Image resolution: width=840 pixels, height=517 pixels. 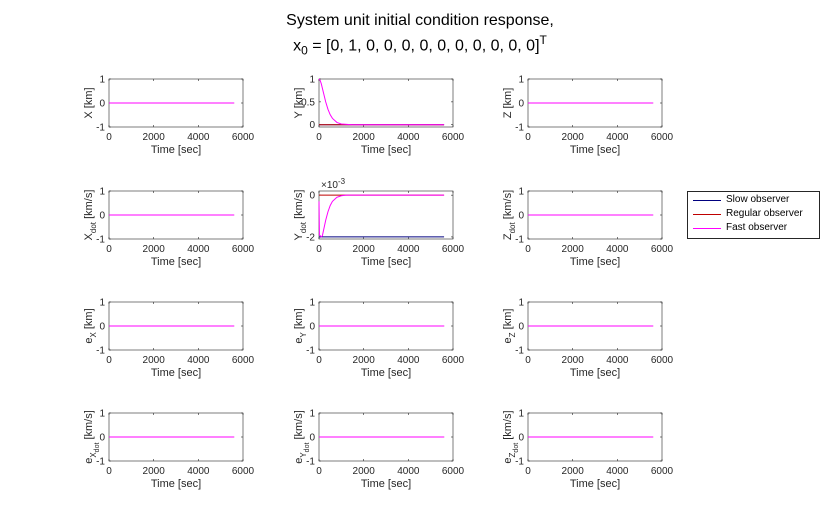 What do you see at coordinates (707, 214) in the screenshot?
I see `legend-swatch-regular` at bounding box center [707, 214].